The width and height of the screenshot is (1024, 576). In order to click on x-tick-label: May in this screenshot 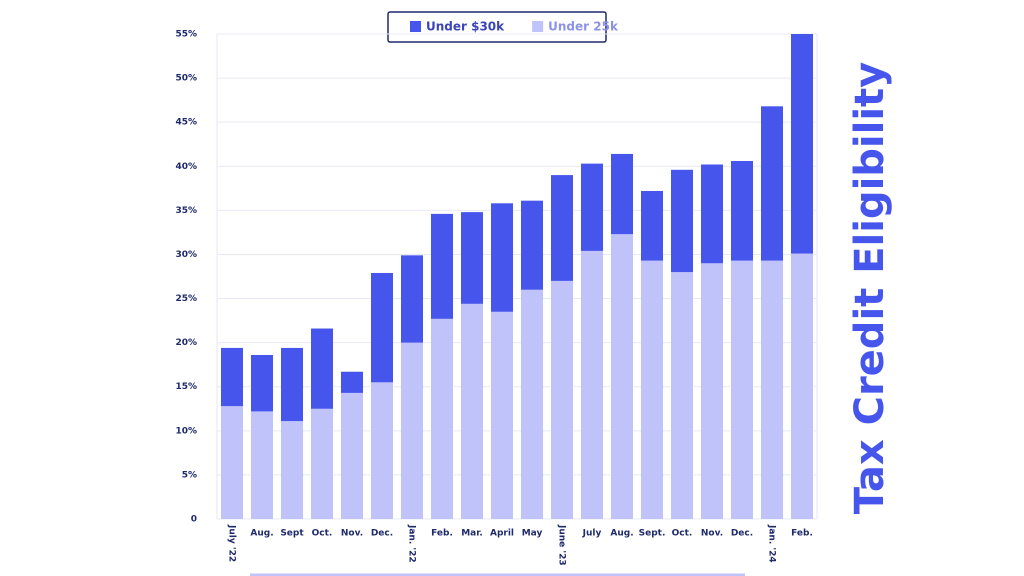, I will do `click(532, 534)`.